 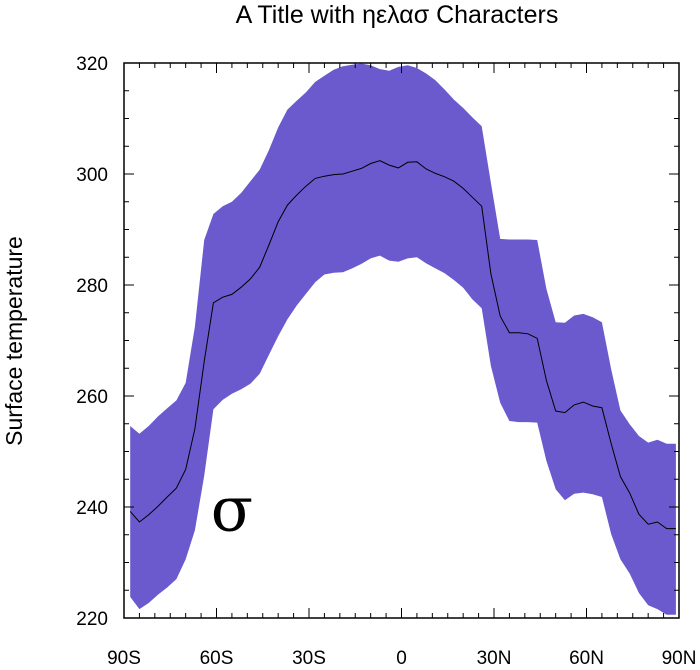 What do you see at coordinates (92, 64) in the screenshot?
I see `y-tick-label: 320` at bounding box center [92, 64].